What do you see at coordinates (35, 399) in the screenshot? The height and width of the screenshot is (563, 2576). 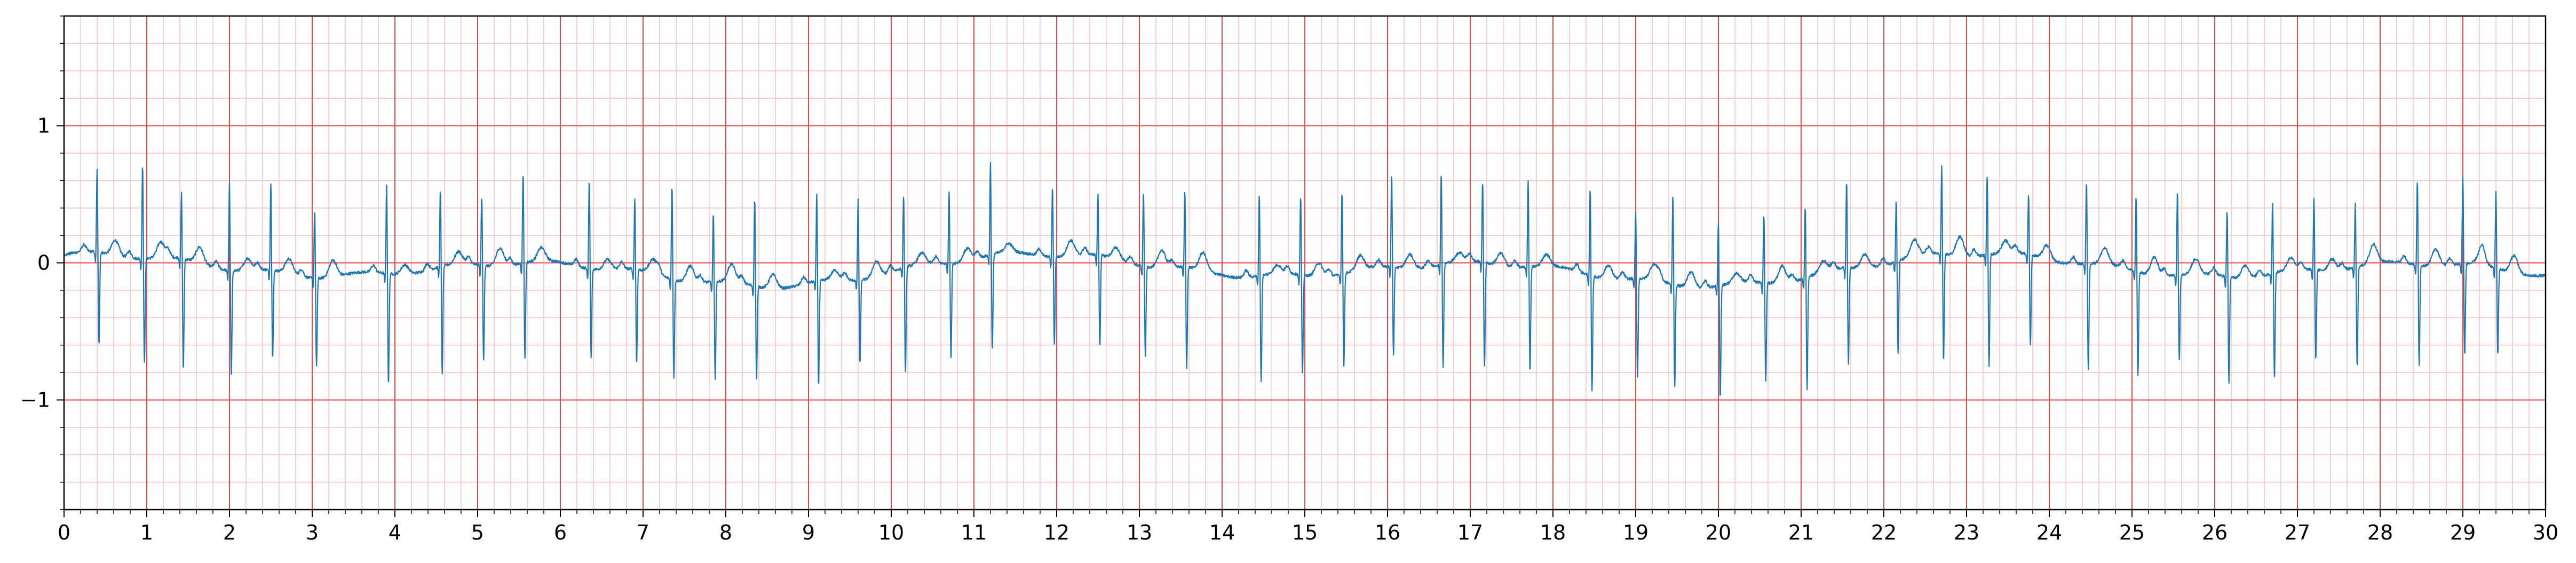 I see `y-tick-label: −1` at bounding box center [35, 399].